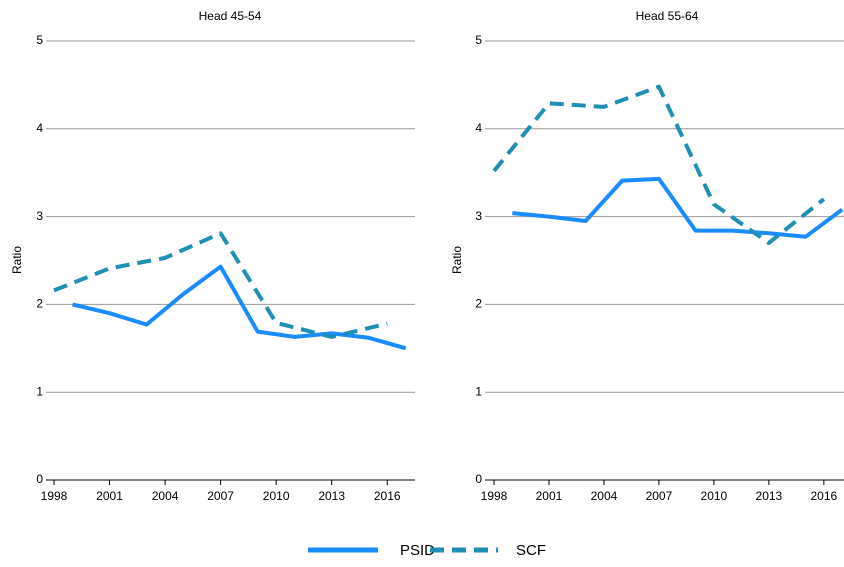 The height and width of the screenshot is (567, 844). What do you see at coordinates (230, 16) in the screenshot?
I see `chart-title: Head 45-54` at bounding box center [230, 16].